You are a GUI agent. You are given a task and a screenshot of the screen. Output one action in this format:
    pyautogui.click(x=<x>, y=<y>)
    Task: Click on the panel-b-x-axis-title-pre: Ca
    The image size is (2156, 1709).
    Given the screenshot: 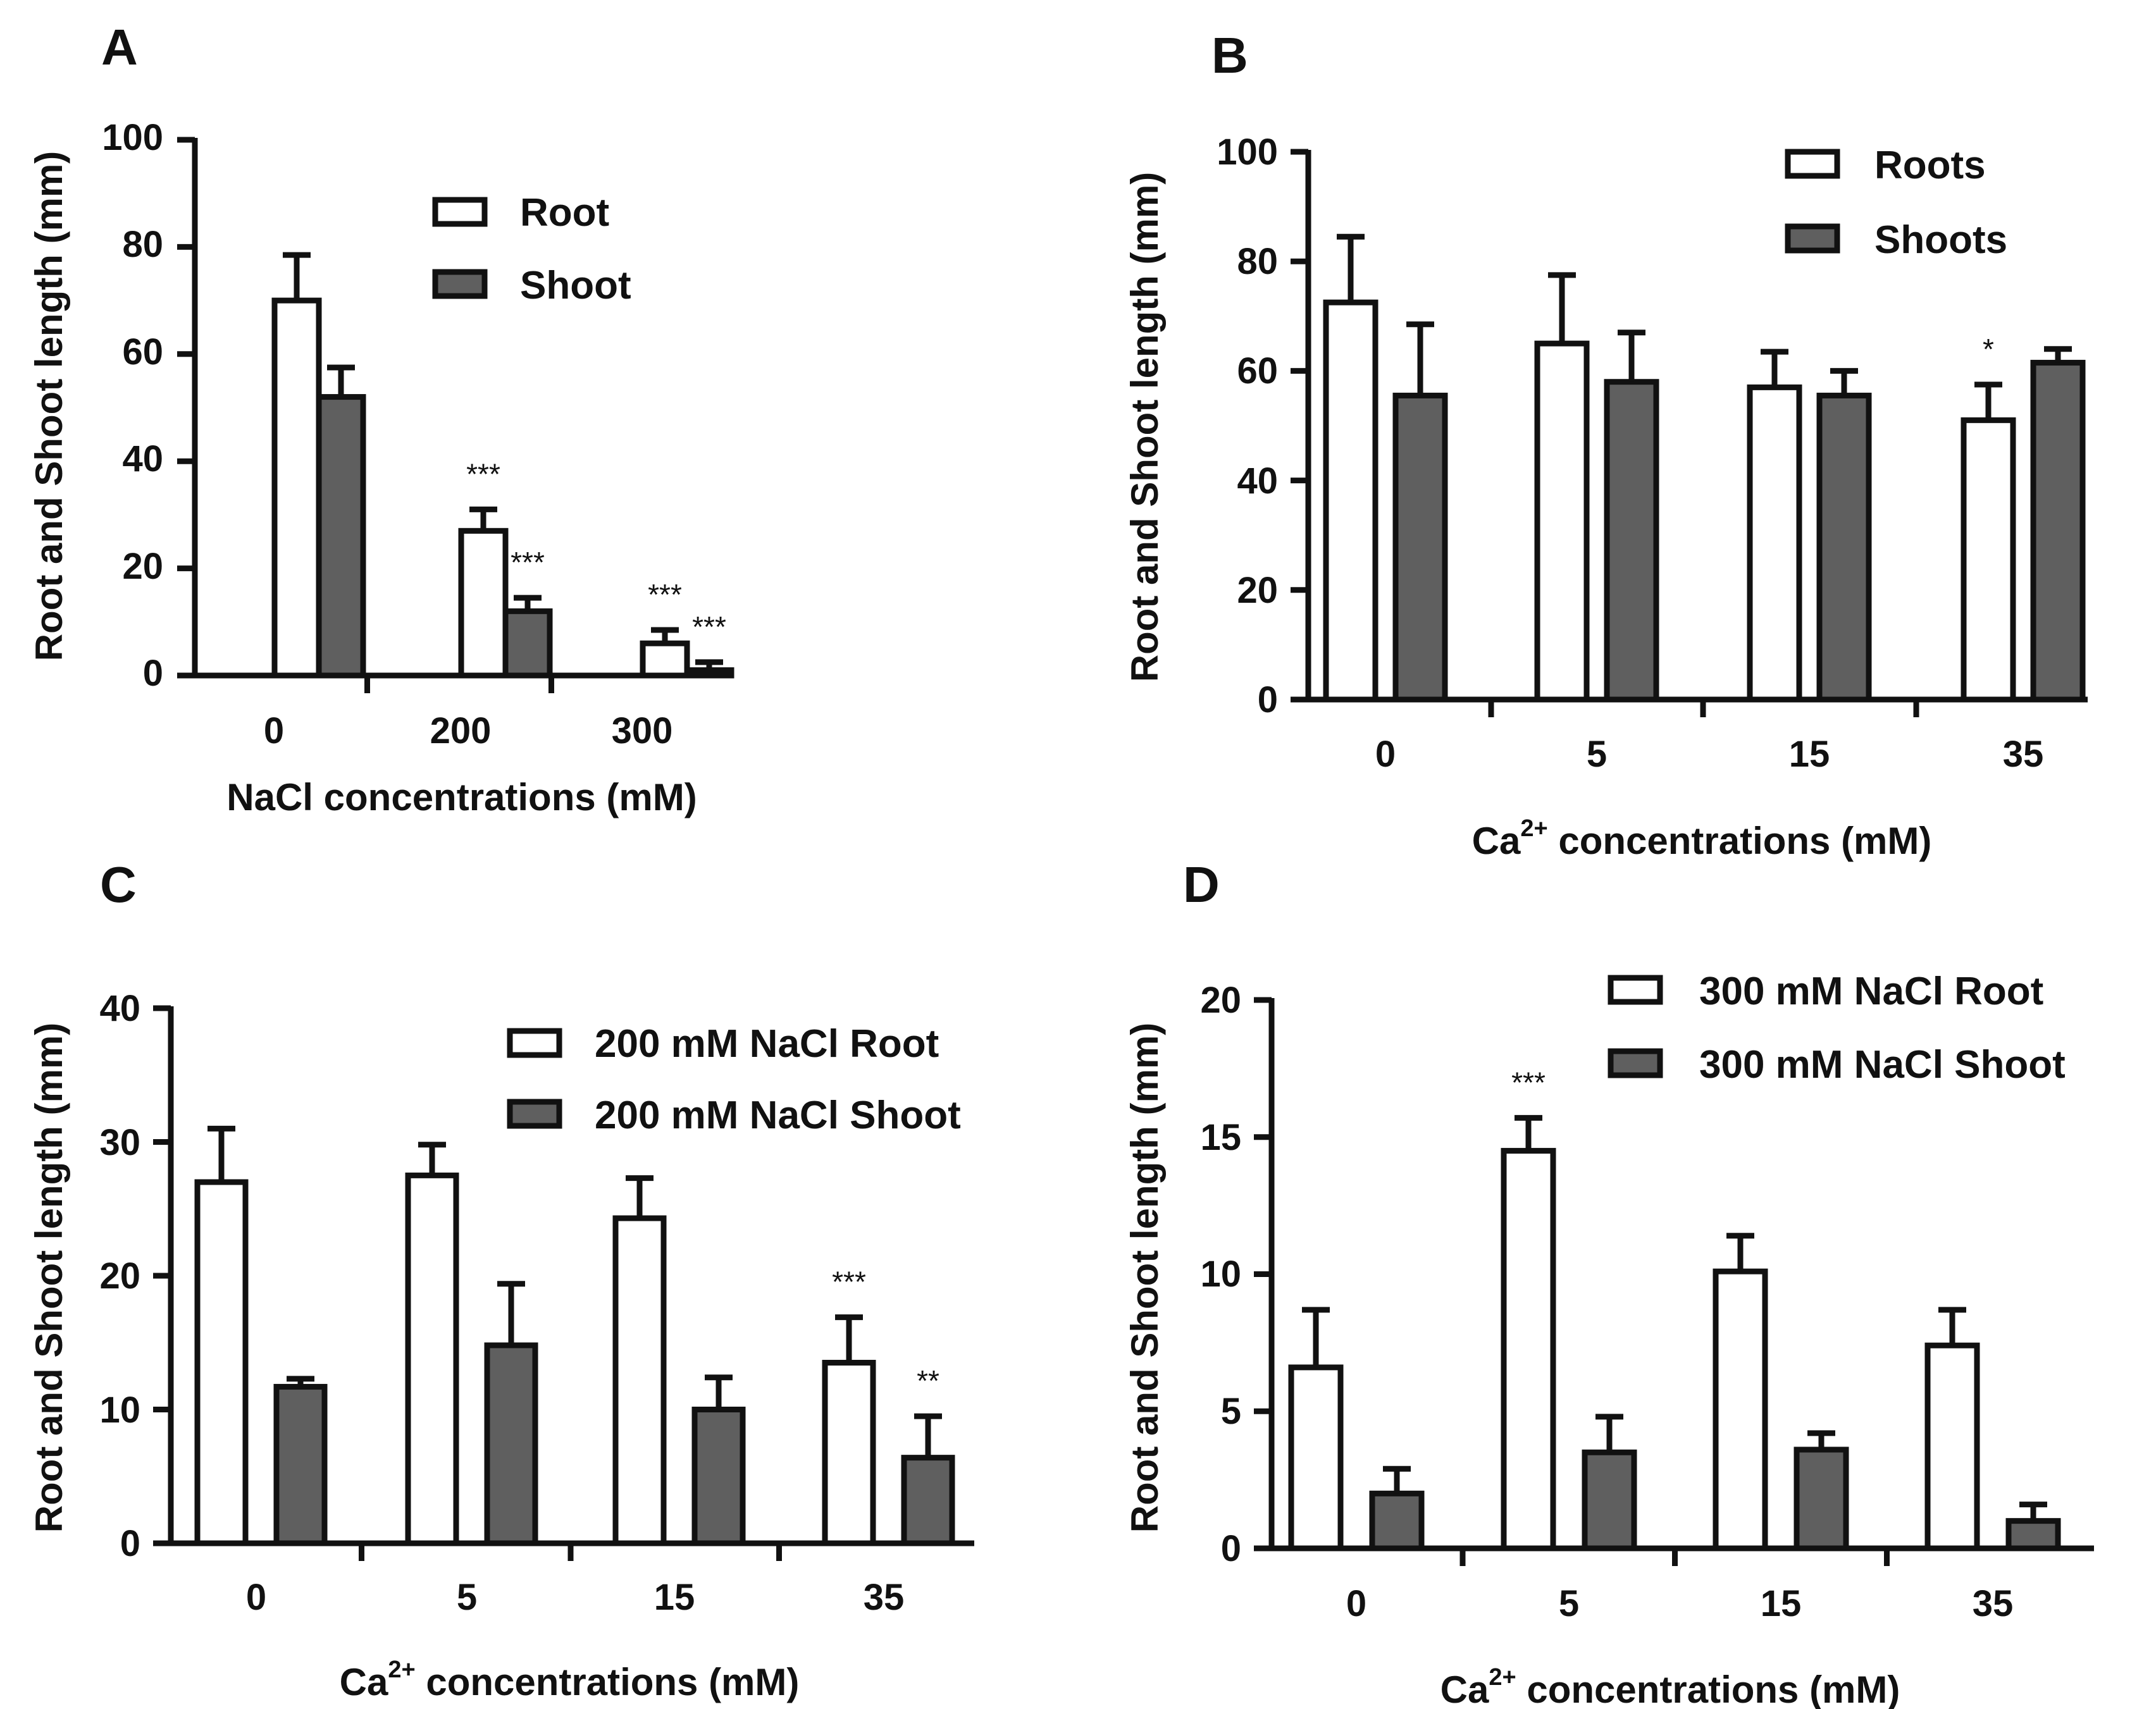 What is the action you would take?
    pyautogui.click(x=1496, y=841)
    